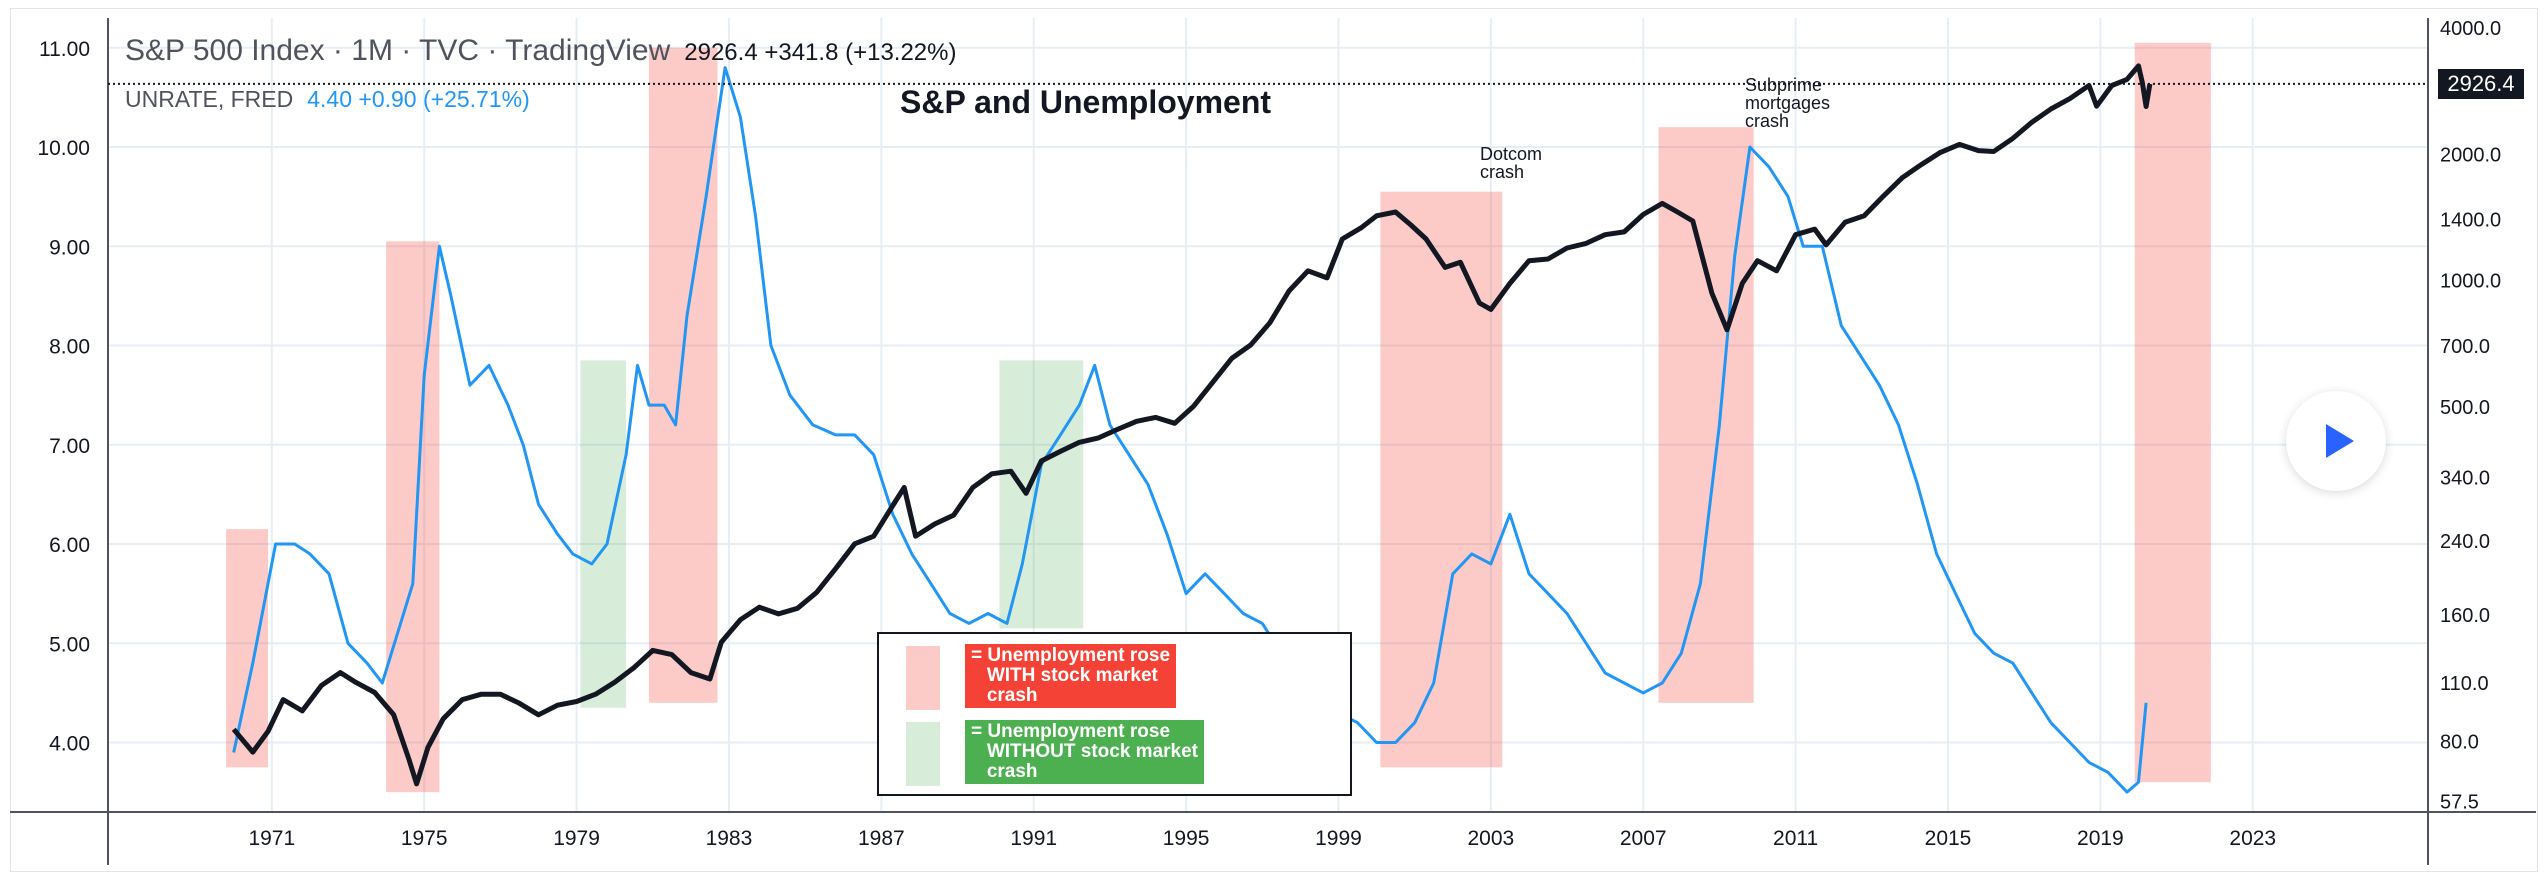 This screenshot has height=892, width=2546. Describe the element at coordinates (1490, 838) in the screenshot. I see `x-tick-label: 2003` at that location.